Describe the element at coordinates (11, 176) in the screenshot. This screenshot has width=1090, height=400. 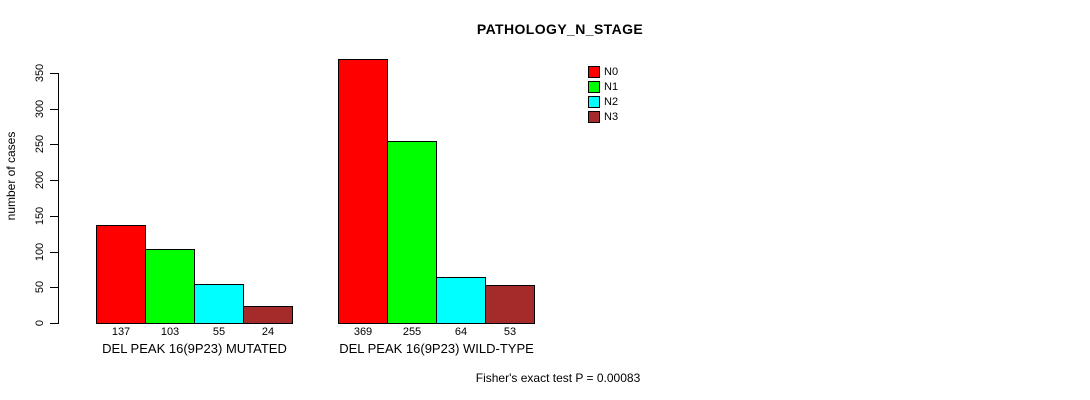
I see `y-axis-label: number of cases` at that location.